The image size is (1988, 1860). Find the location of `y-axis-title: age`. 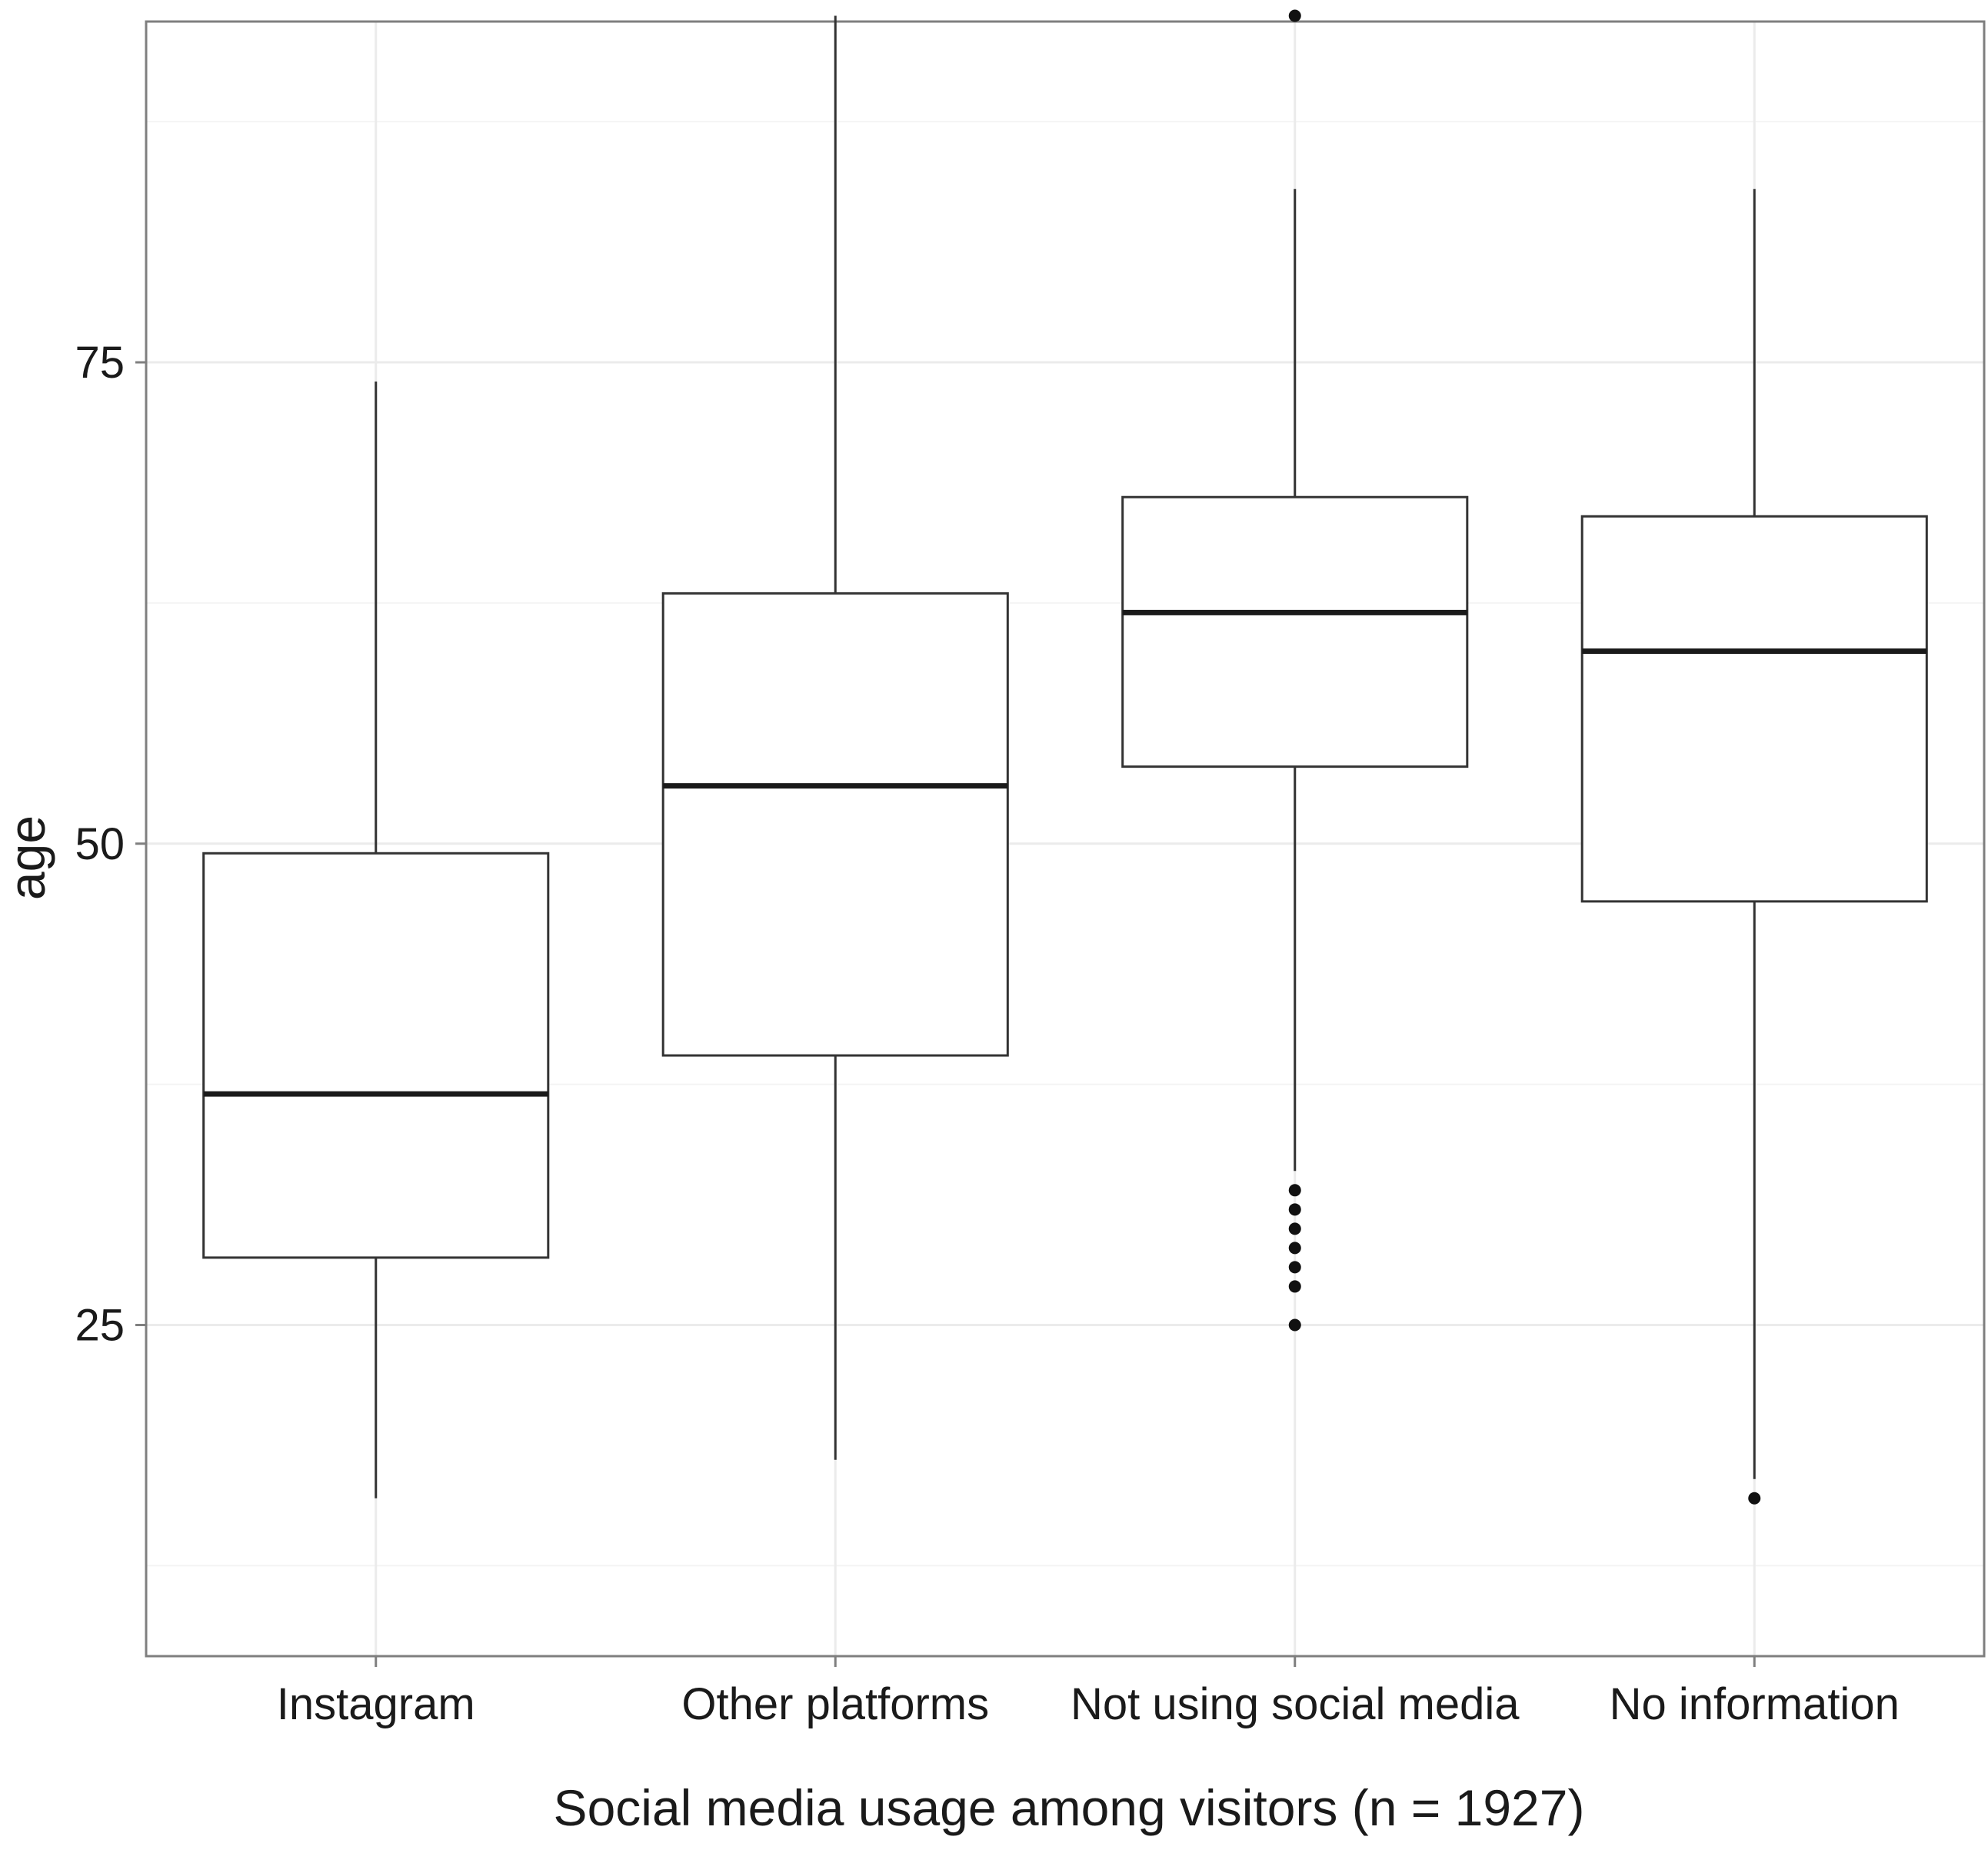

y-axis-title: age is located at coordinates (27, 857).